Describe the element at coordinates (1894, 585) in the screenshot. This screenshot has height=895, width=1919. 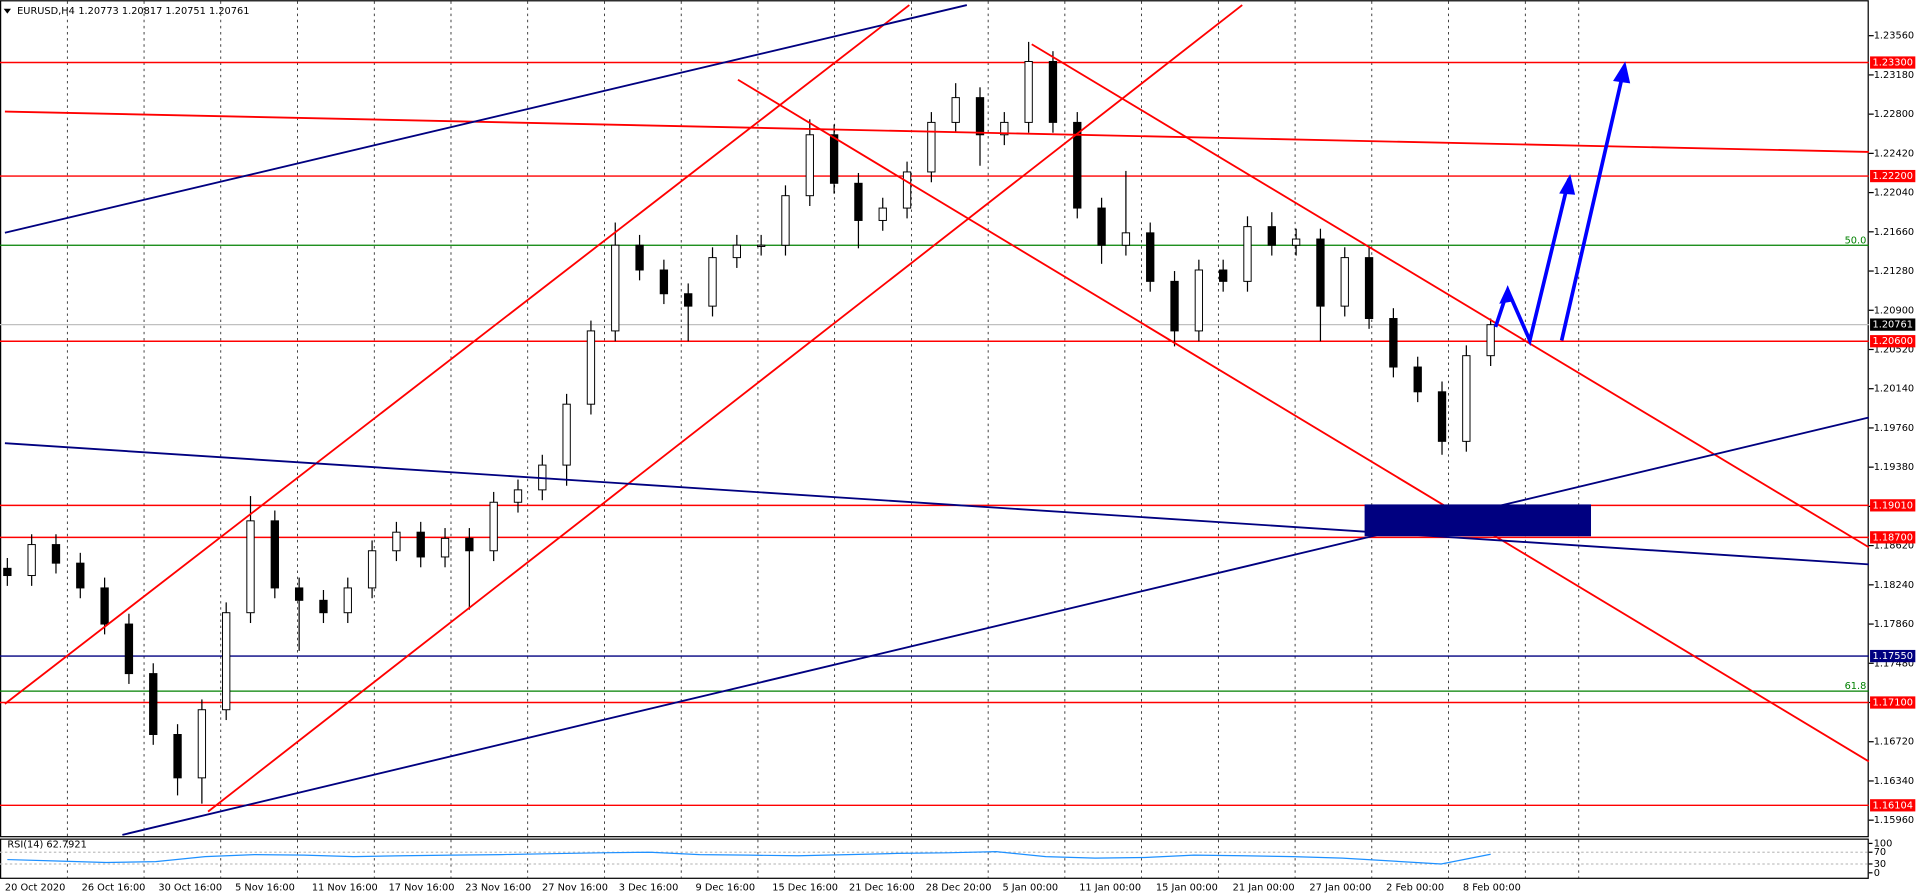
I see `y-tick-label: 1.18240` at that location.